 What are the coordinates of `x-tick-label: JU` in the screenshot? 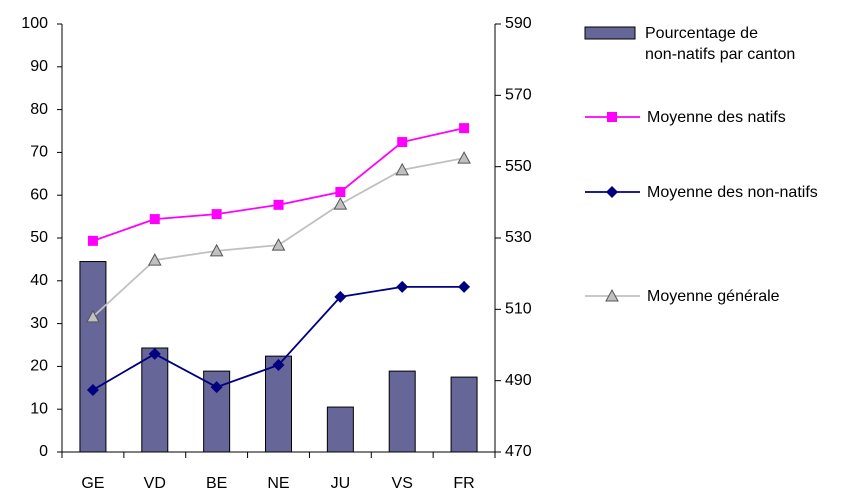 It's located at (341, 483).